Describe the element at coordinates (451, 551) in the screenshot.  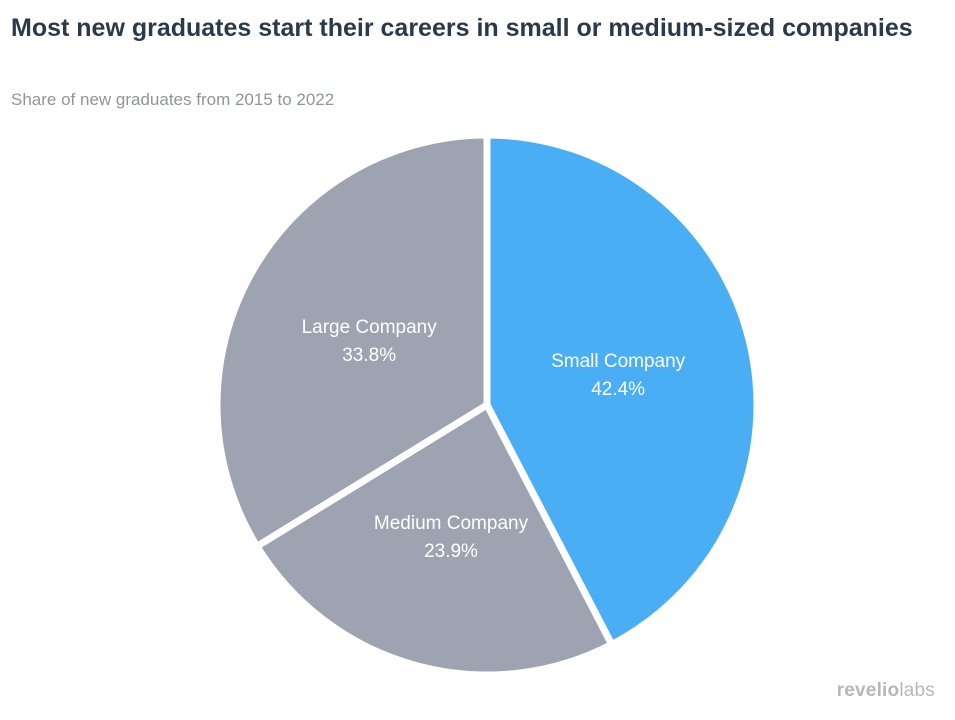
I see `slice-value-medium-company: 23.9%` at that location.